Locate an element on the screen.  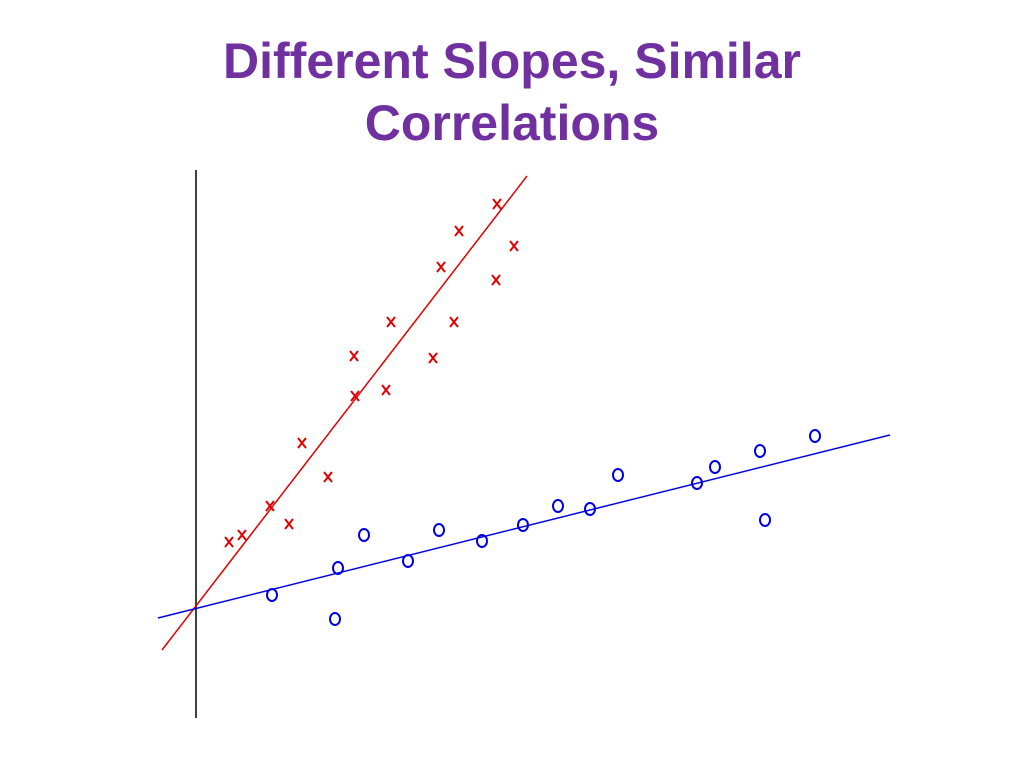
slide-title: Different Slopes, Similar Correlations is located at coordinates (512, 92).